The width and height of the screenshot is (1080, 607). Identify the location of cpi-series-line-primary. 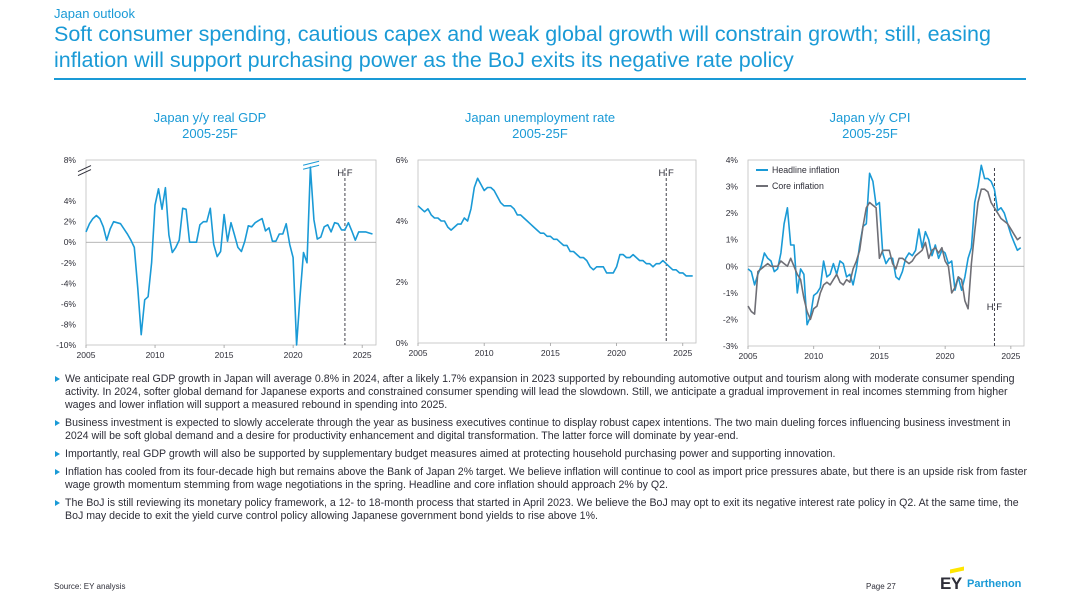
(884, 245).